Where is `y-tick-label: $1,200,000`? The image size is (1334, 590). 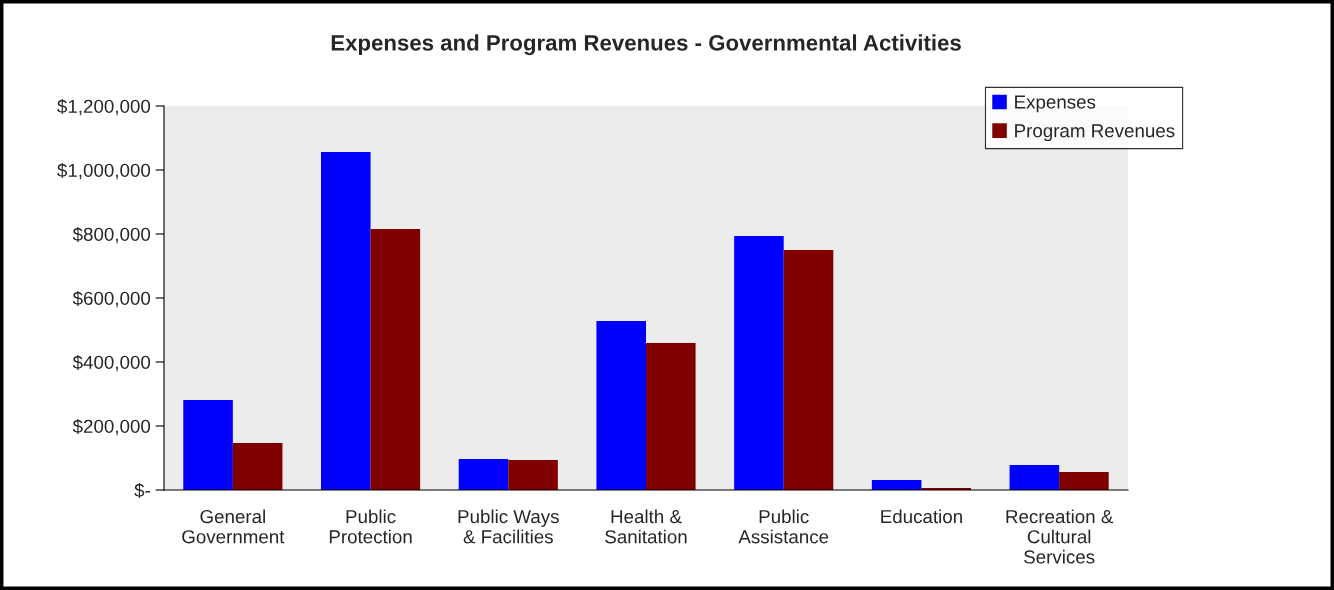 y-tick-label: $1,200,000 is located at coordinates (104, 107).